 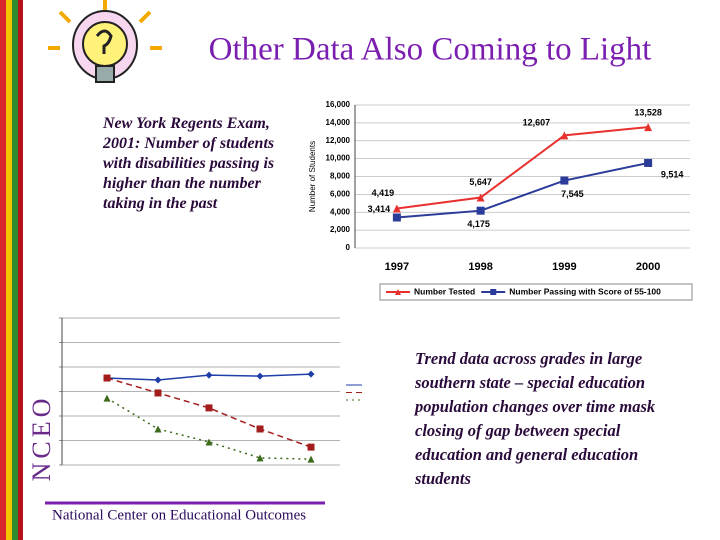 What do you see at coordinates (672, 174) in the screenshot?
I see `data-label: 9,514` at bounding box center [672, 174].